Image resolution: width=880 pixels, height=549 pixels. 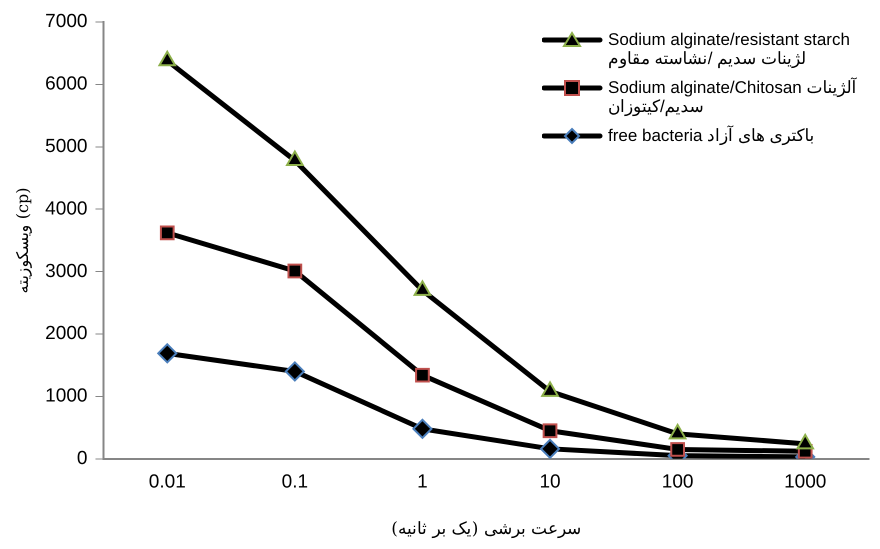 What do you see at coordinates (22, 241) in the screenshot?
I see `y-axis-title: ویسکوزیته (cp)` at bounding box center [22, 241].